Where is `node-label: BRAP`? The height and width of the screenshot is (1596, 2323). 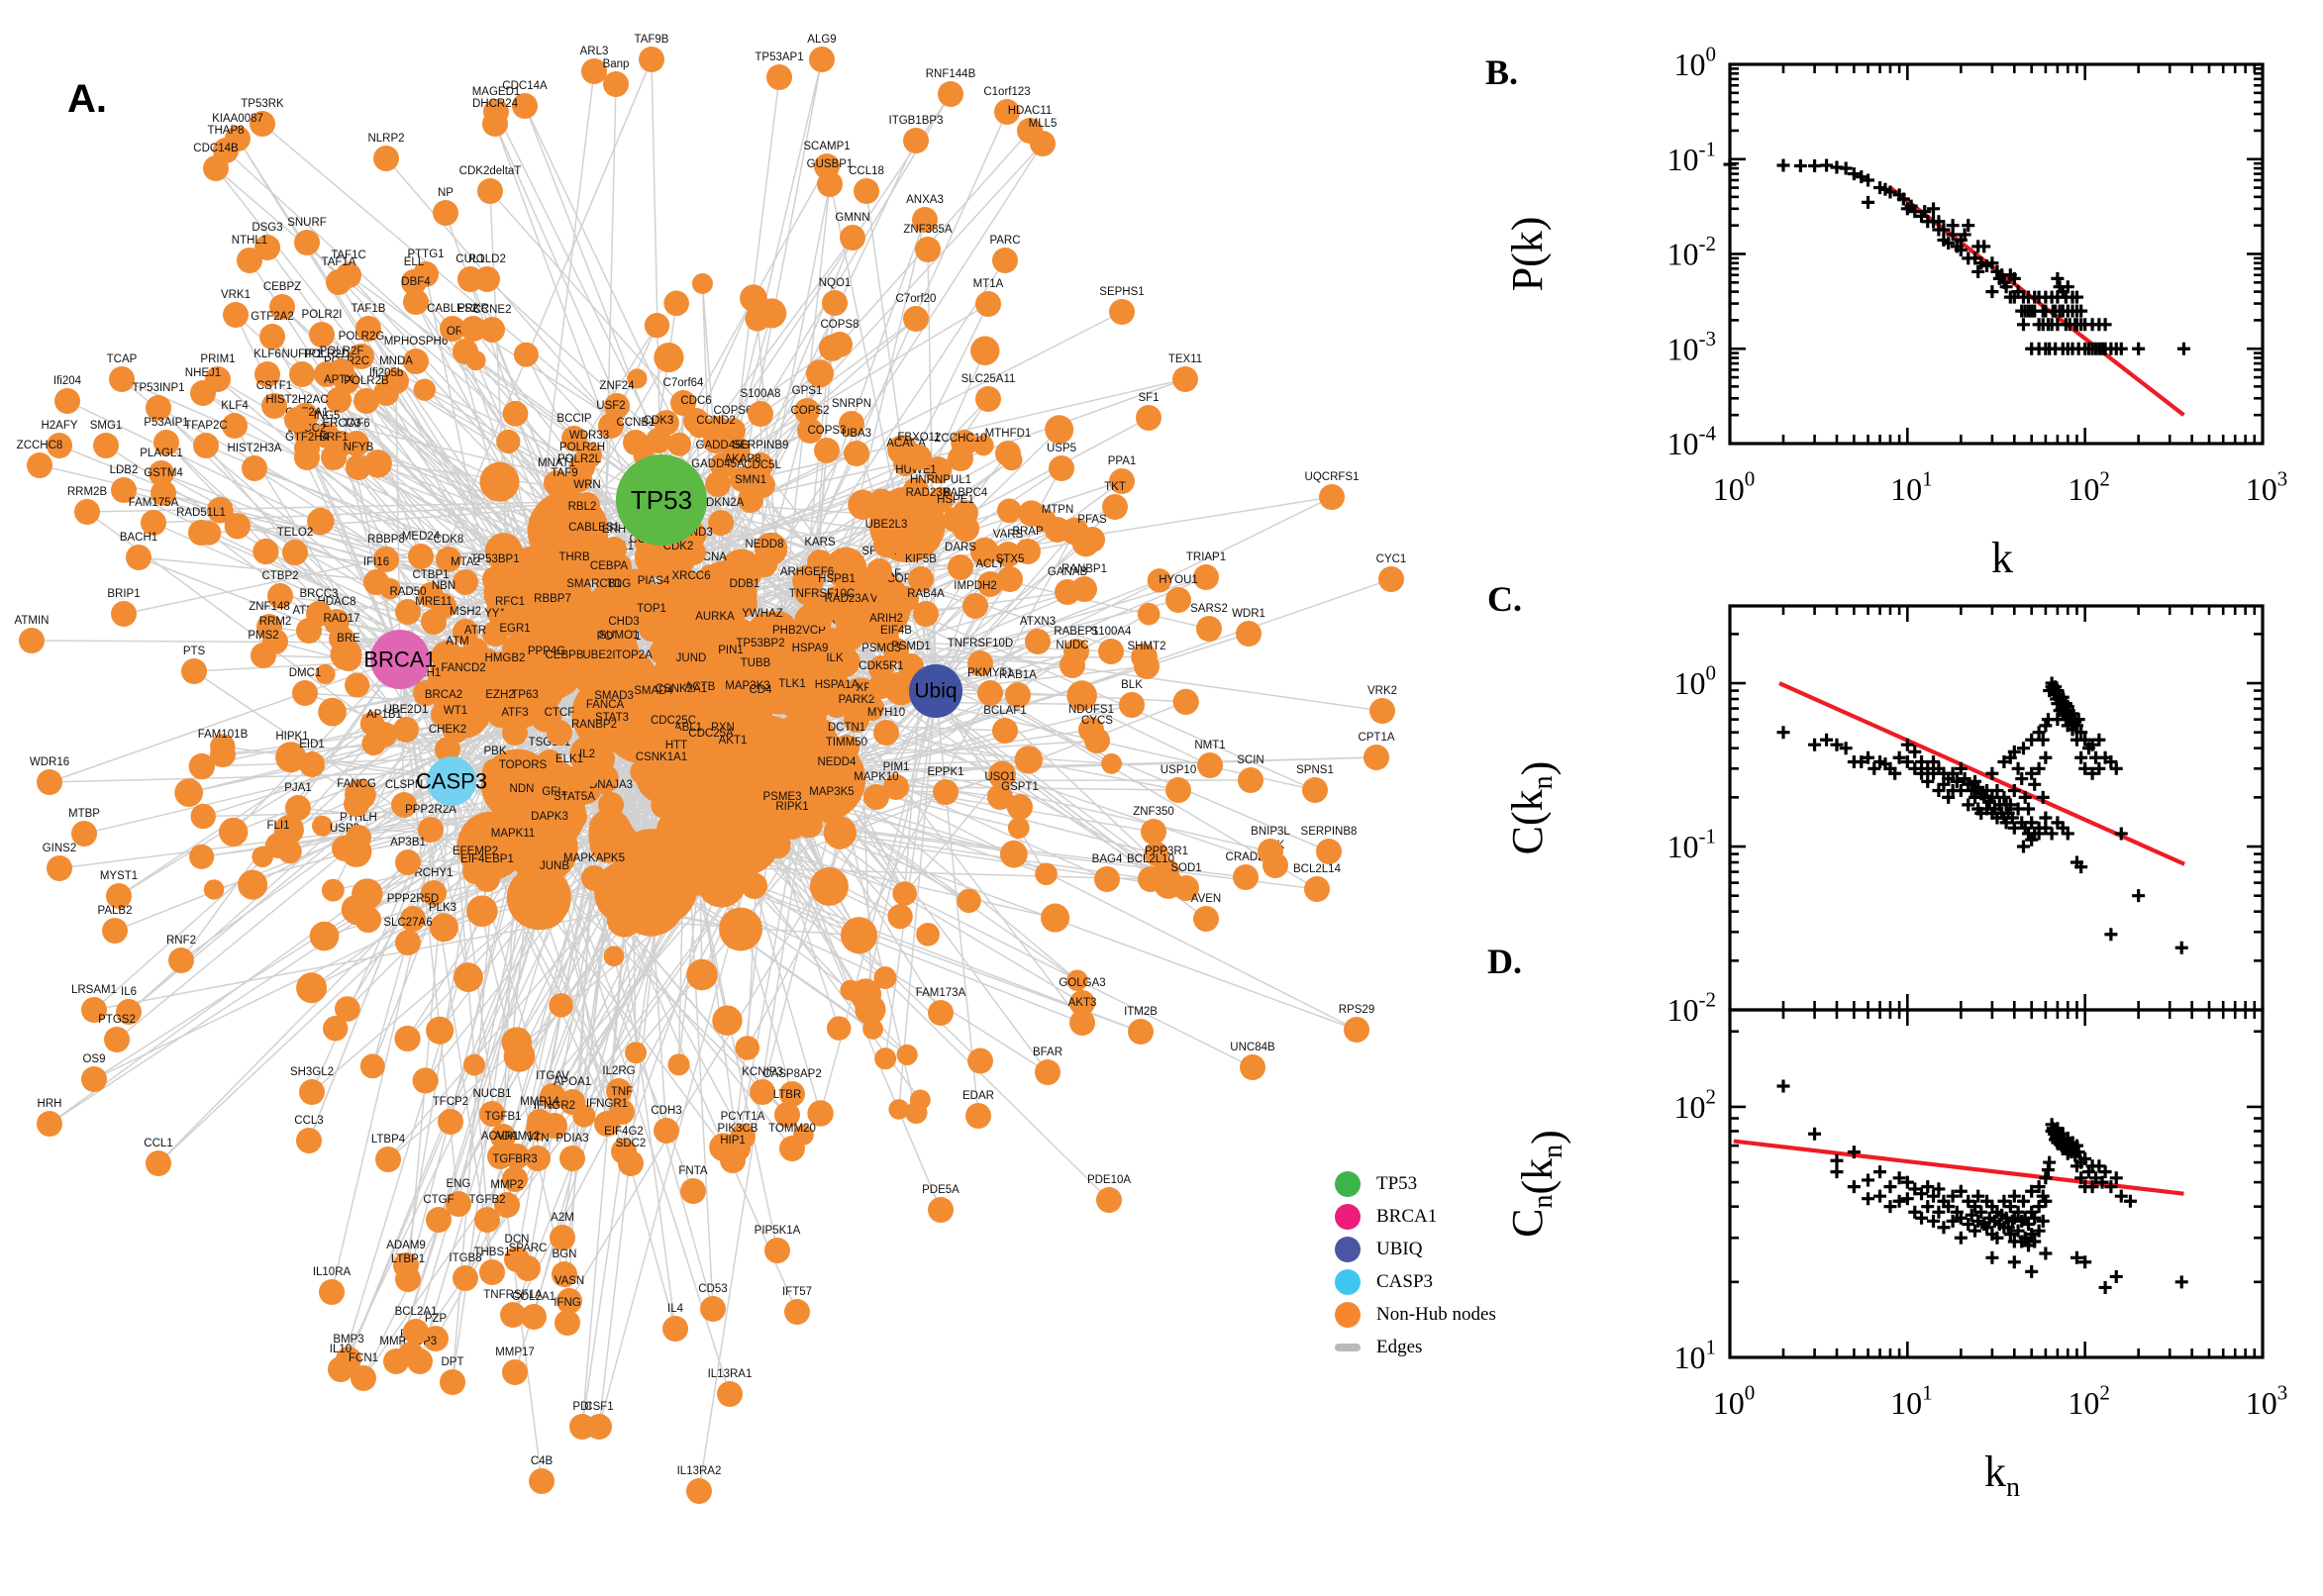
node-label: BRAP is located at coordinates (1028, 532).